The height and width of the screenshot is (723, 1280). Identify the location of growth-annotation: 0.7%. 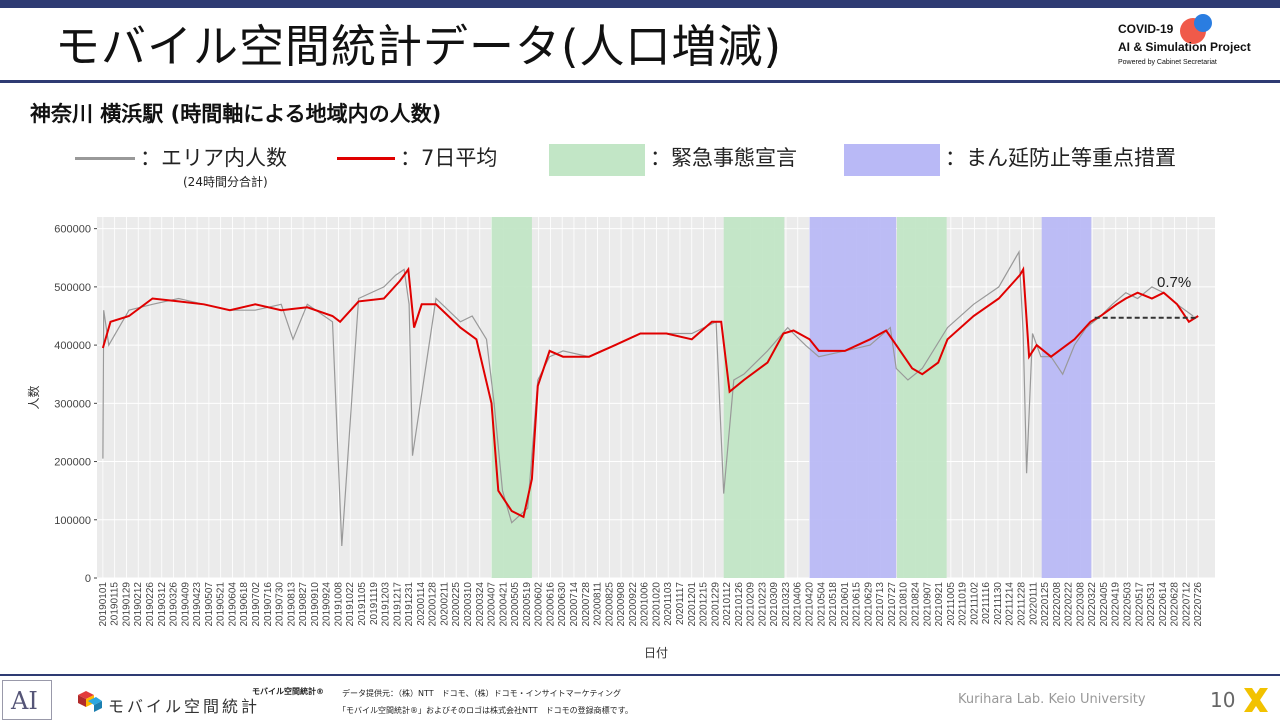
(1174, 282).